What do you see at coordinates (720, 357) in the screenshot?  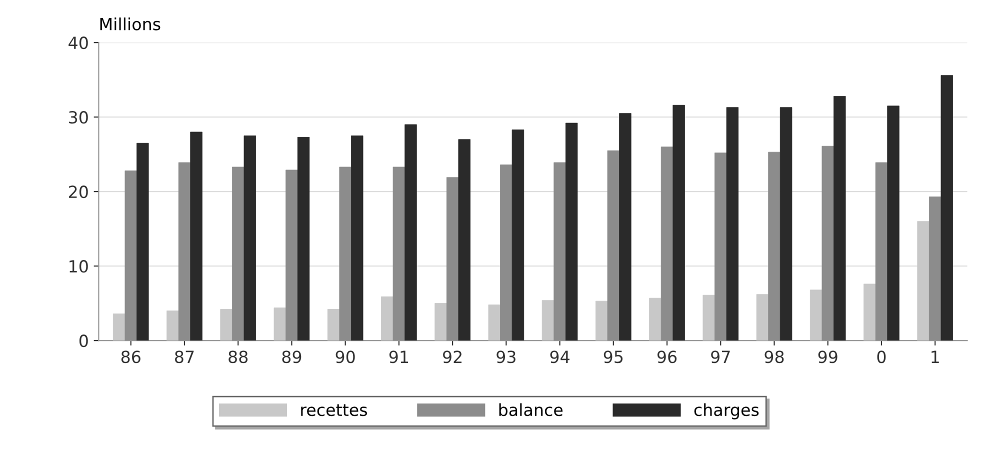 I see `x-tick-label: 97` at bounding box center [720, 357].